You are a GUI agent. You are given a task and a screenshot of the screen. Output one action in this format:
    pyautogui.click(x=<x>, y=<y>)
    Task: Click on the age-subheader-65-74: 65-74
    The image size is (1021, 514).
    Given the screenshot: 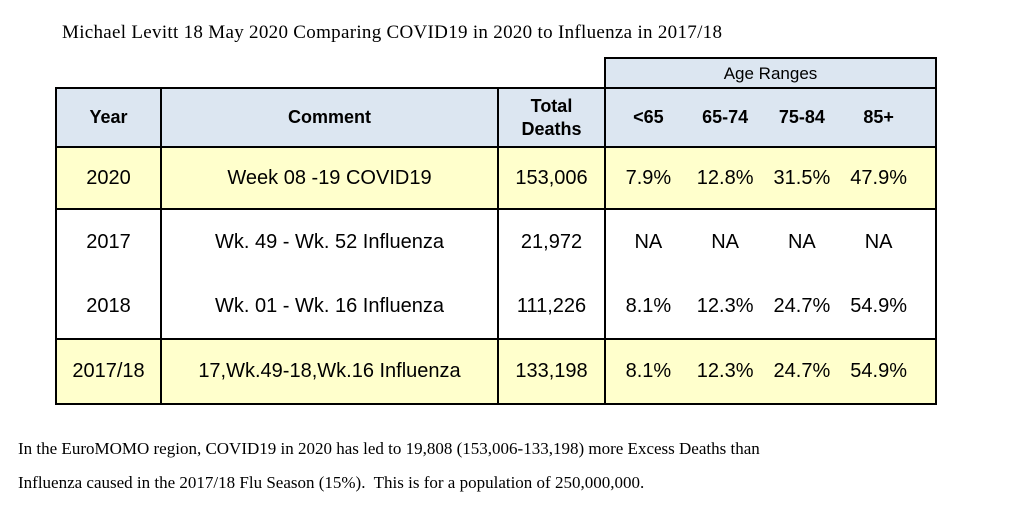 What is the action you would take?
    pyautogui.click(x=725, y=117)
    